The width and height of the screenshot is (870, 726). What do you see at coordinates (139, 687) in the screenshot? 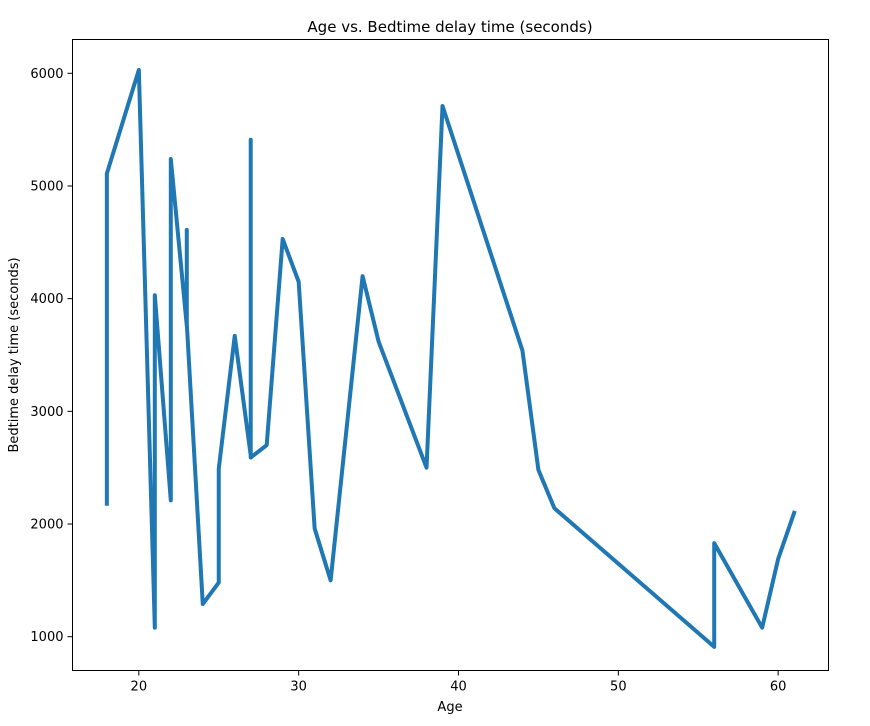
I see `x-tick-label: 20` at bounding box center [139, 687].